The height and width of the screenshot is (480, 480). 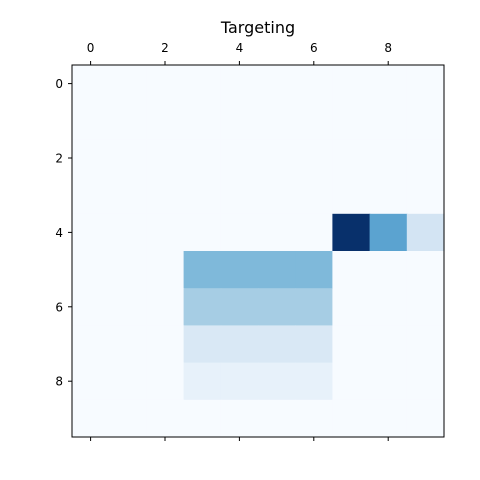 What do you see at coordinates (59, 159) in the screenshot?
I see `y-tick-label: 2` at bounding box center [59, 159].